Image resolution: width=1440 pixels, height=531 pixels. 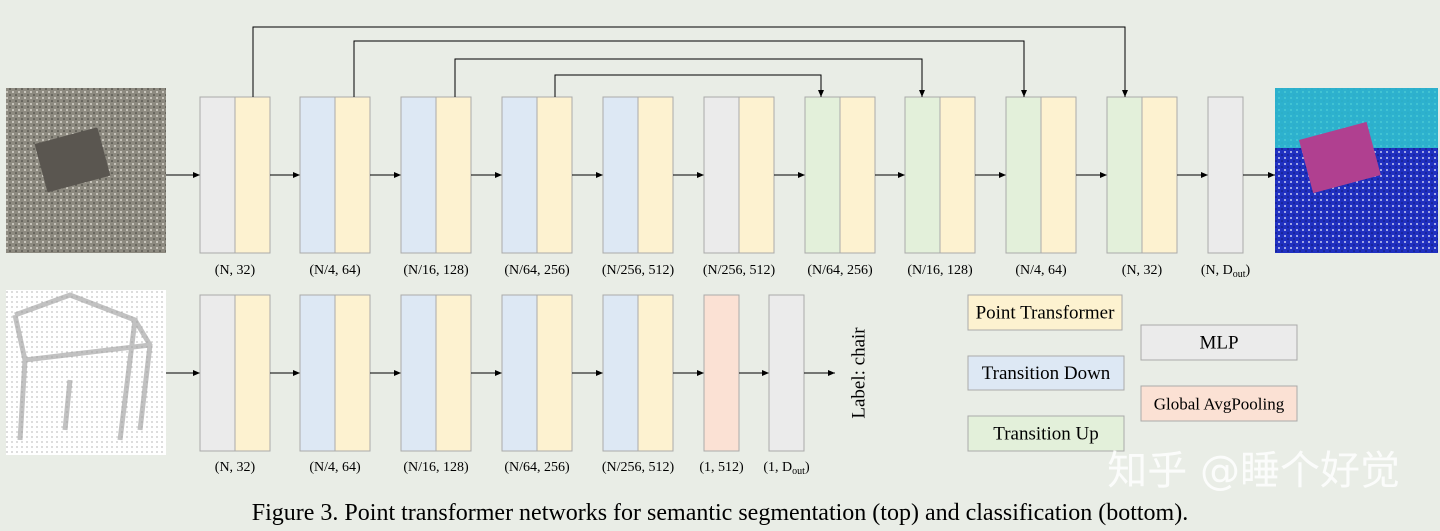 I want to click on table-region, so click(x=1339, y=157).